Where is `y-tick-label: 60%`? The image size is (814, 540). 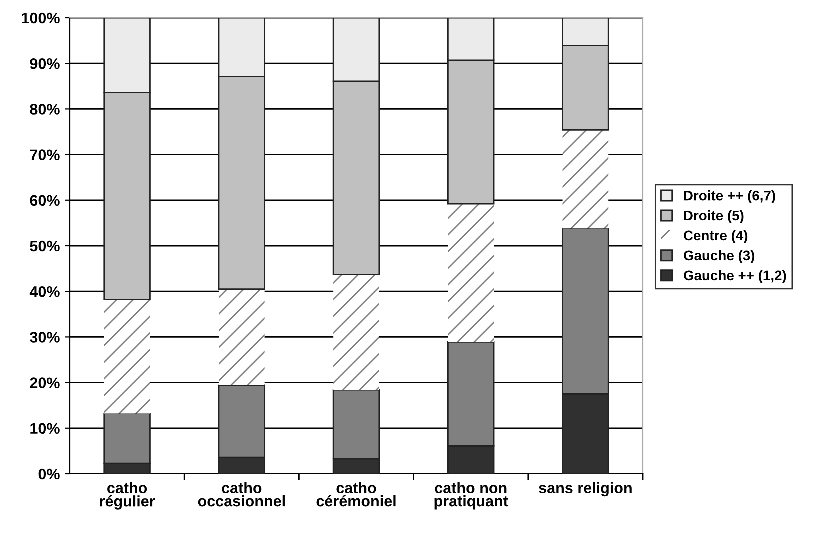 y-tick-label: 60% is located at coordinates (45, 200).